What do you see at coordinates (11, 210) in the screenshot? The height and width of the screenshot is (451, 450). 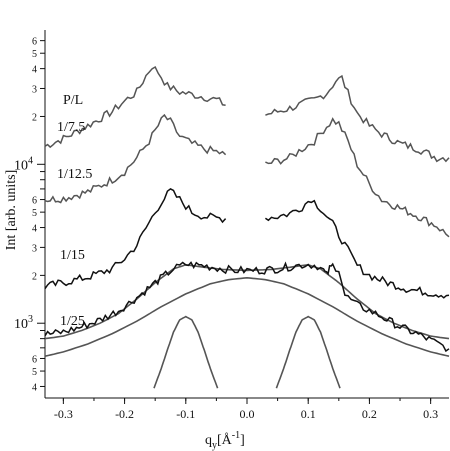 I see `y-axis-label: Int [arb. units]` at bounding box center [11, 210].